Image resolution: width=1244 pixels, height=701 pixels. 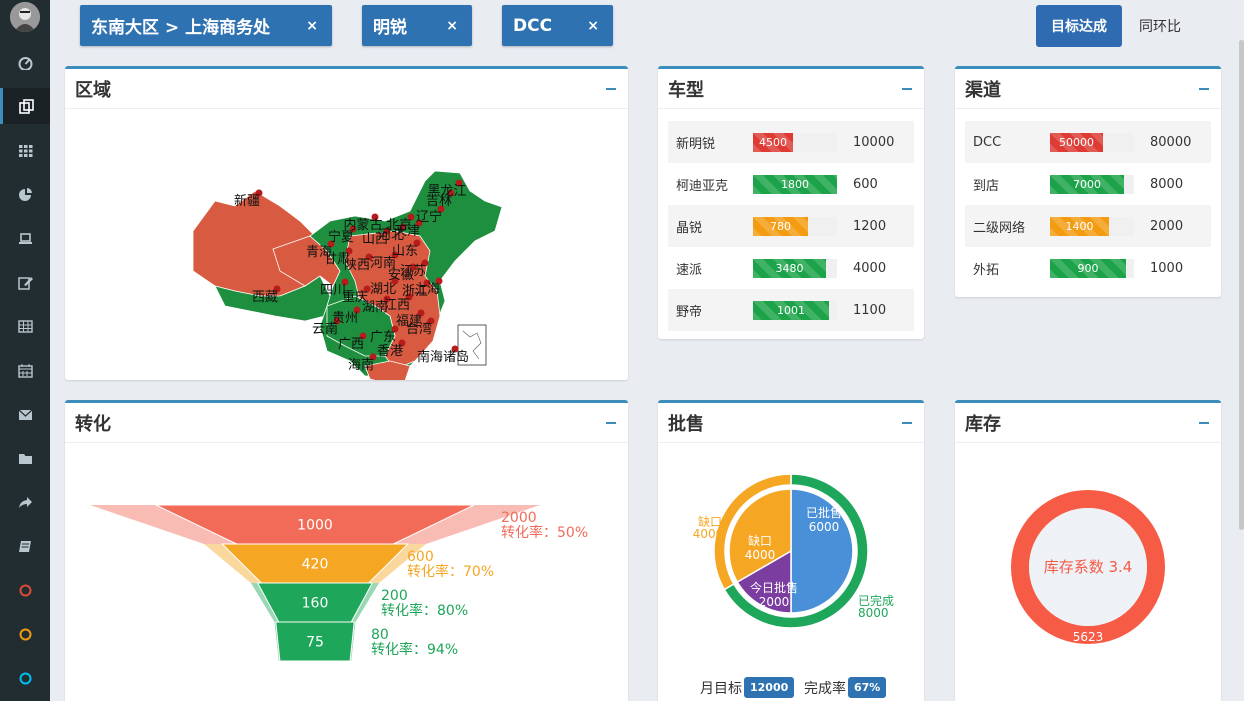 I want to click on filter-tag-model: 明锐 ×, so click(x=417, y=25).